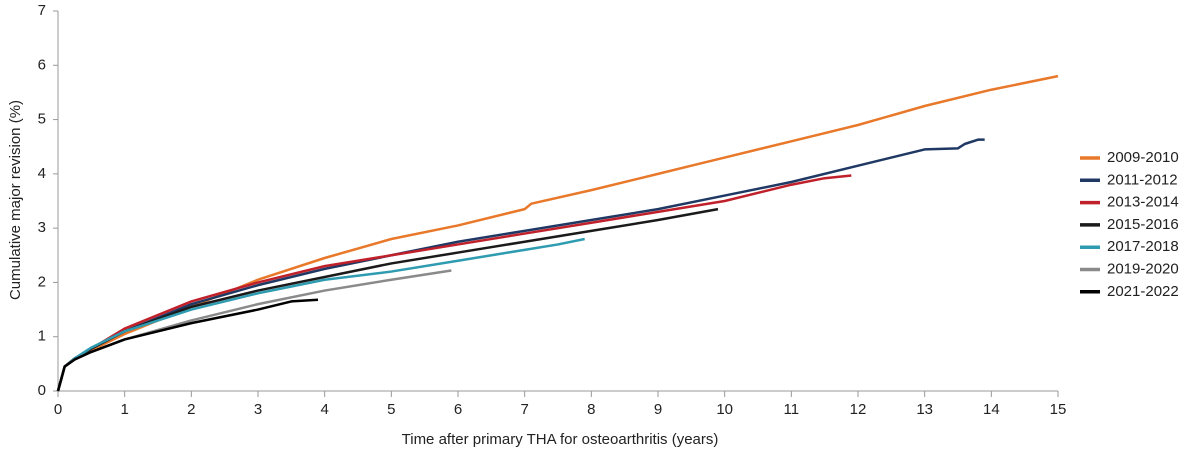 This screenshot has width=1200, height=459. What do you see at coordinates (42, 10) in the screenshot?
I see `y-tick-label: 7` at bounding box center [42, 10].